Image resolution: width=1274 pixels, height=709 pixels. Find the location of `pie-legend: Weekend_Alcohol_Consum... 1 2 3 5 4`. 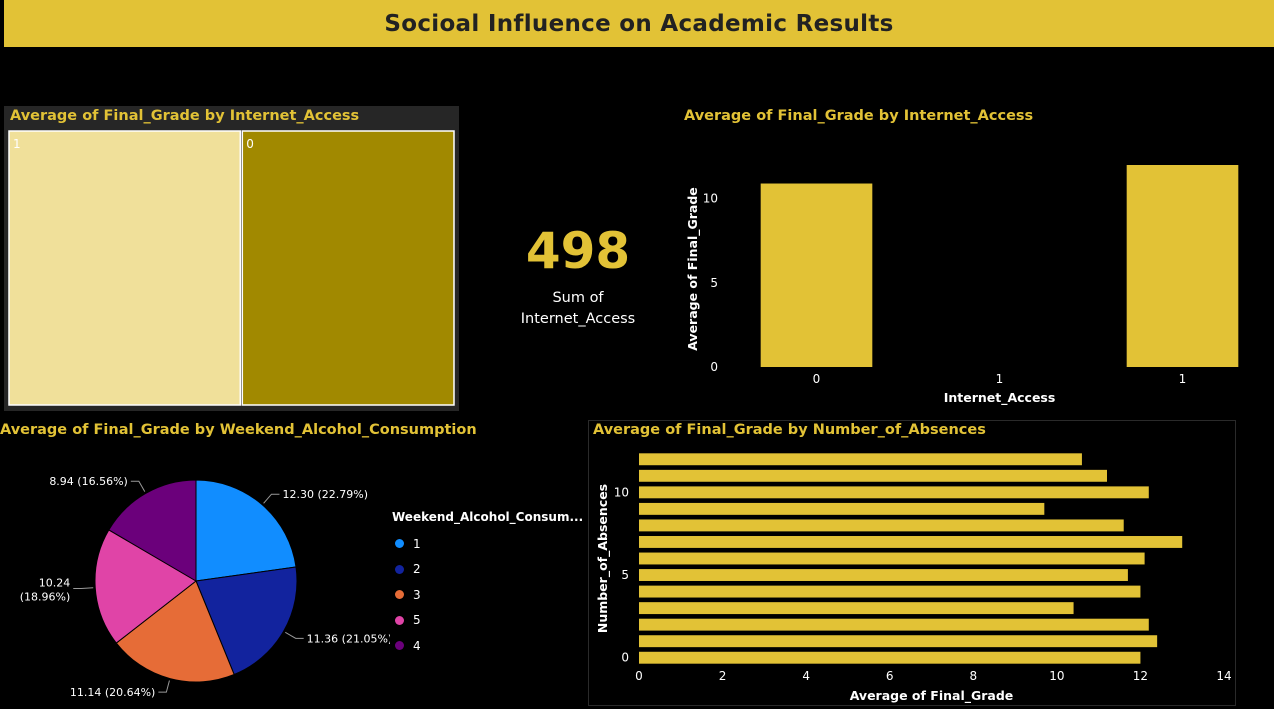

pie-legend: Weekend_Alcohol_Consum... 1 2 3 5 4 is located at coordinates (487, 584).